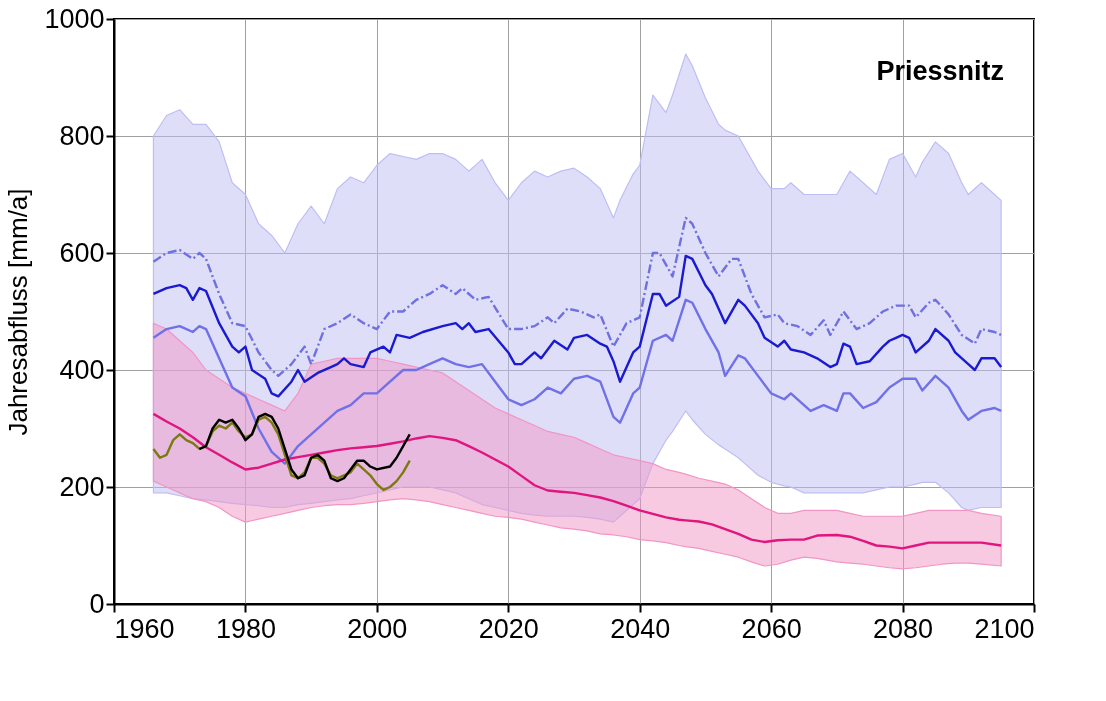 Image resolution: width=1106 pixels, height=701 pixels. I want to click on x-tick-label: 2060, so click(771, 628).